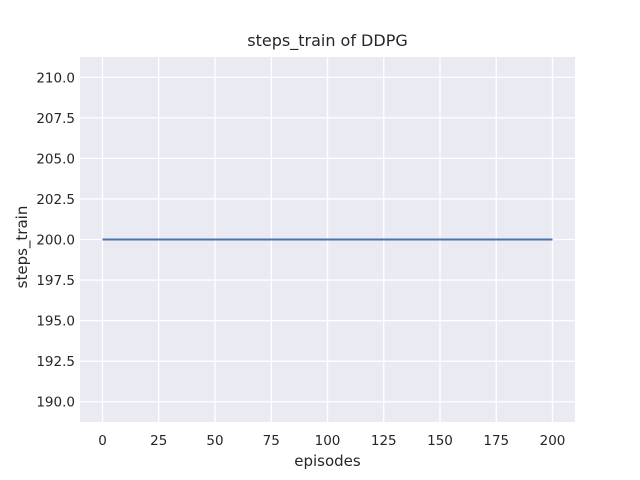 This screenshot has width=640, height=480. I want to click on y-tick-label: 202.5, so click(55, 200).